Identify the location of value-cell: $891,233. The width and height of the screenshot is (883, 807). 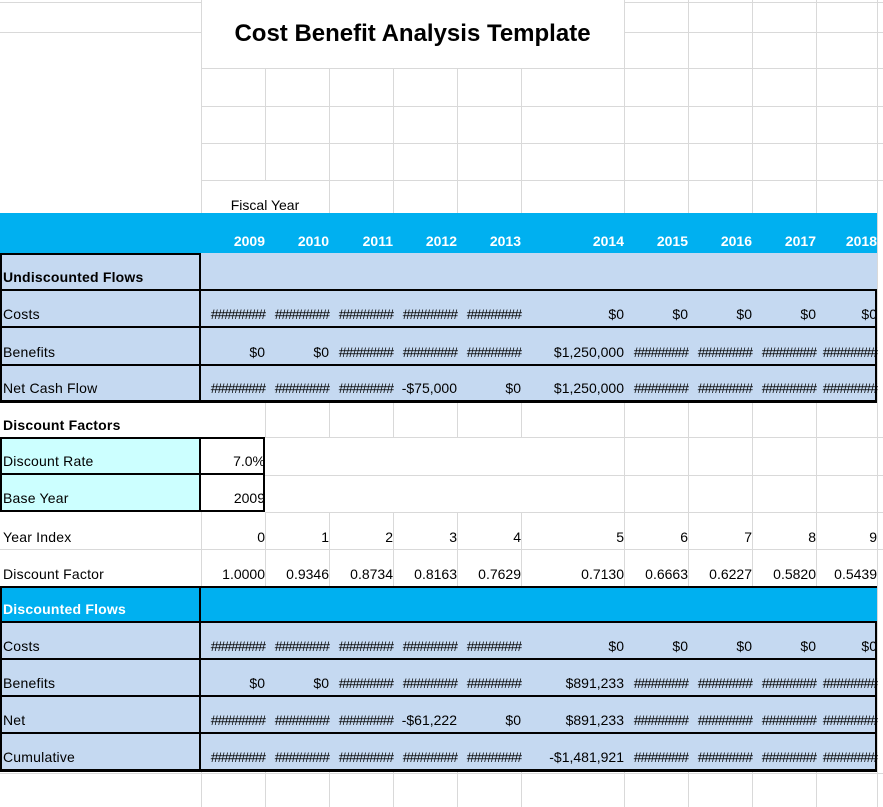
(594, 720).